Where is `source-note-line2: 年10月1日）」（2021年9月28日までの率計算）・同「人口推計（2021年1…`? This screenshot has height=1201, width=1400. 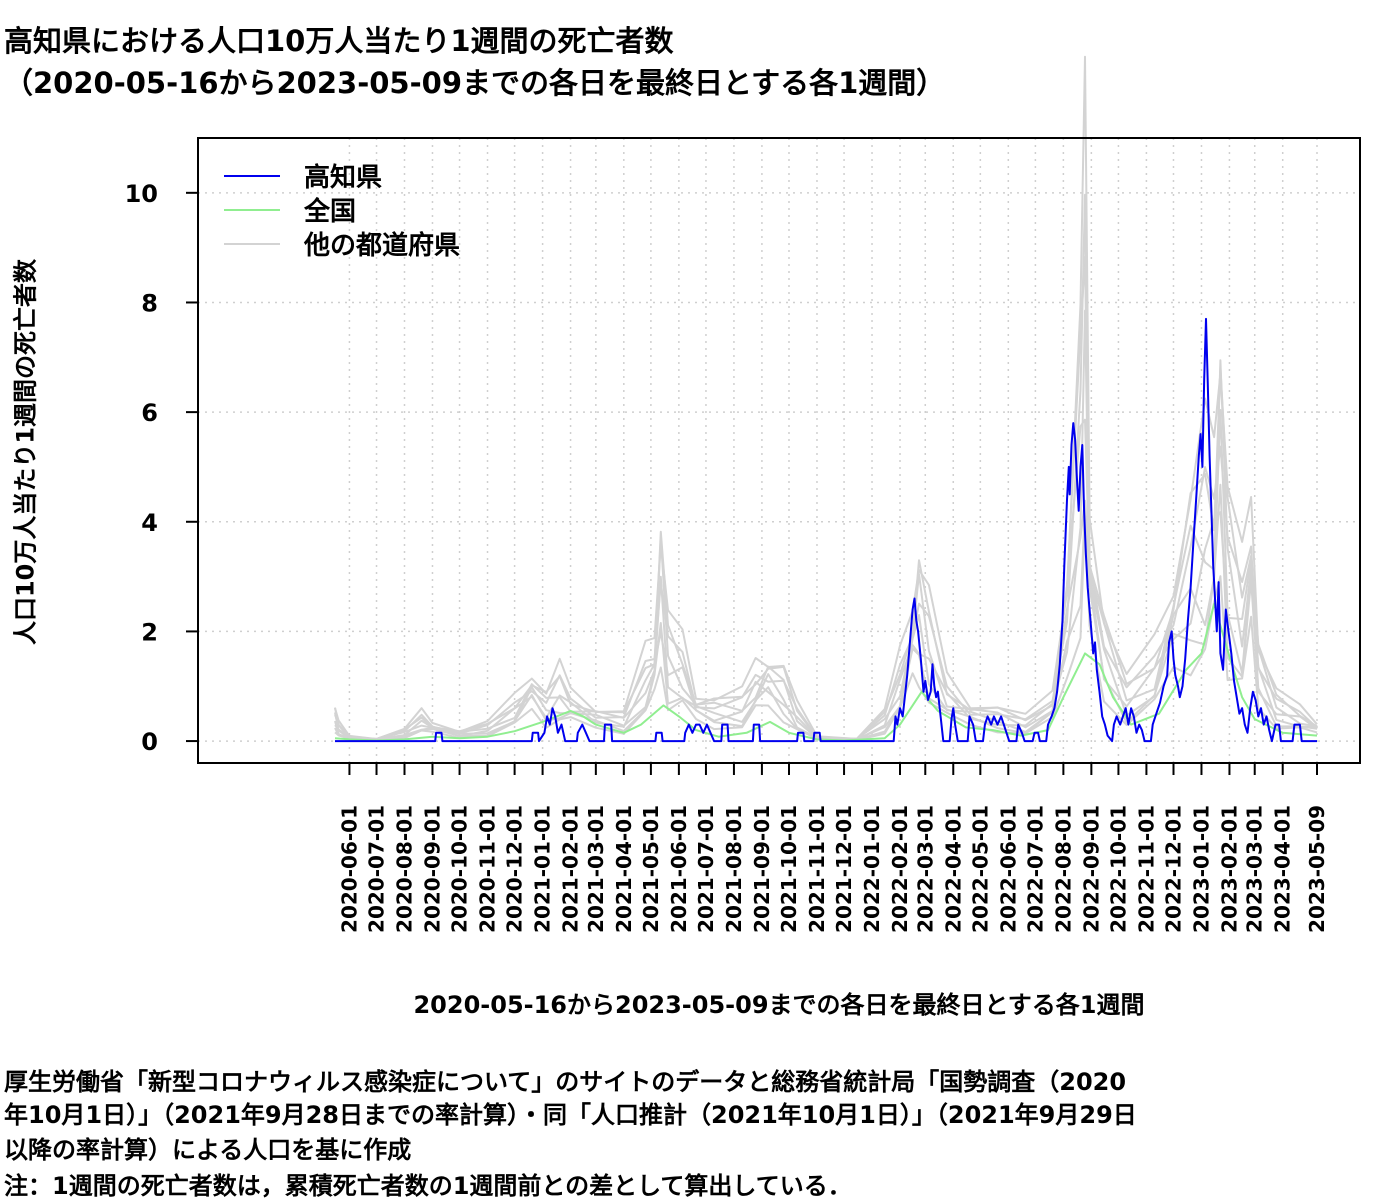 source-note-line2: 年10月1日）」（2021年9月28日までの率計算）・同「人口推計（2021年1… is located at coordinates (570, 1115).